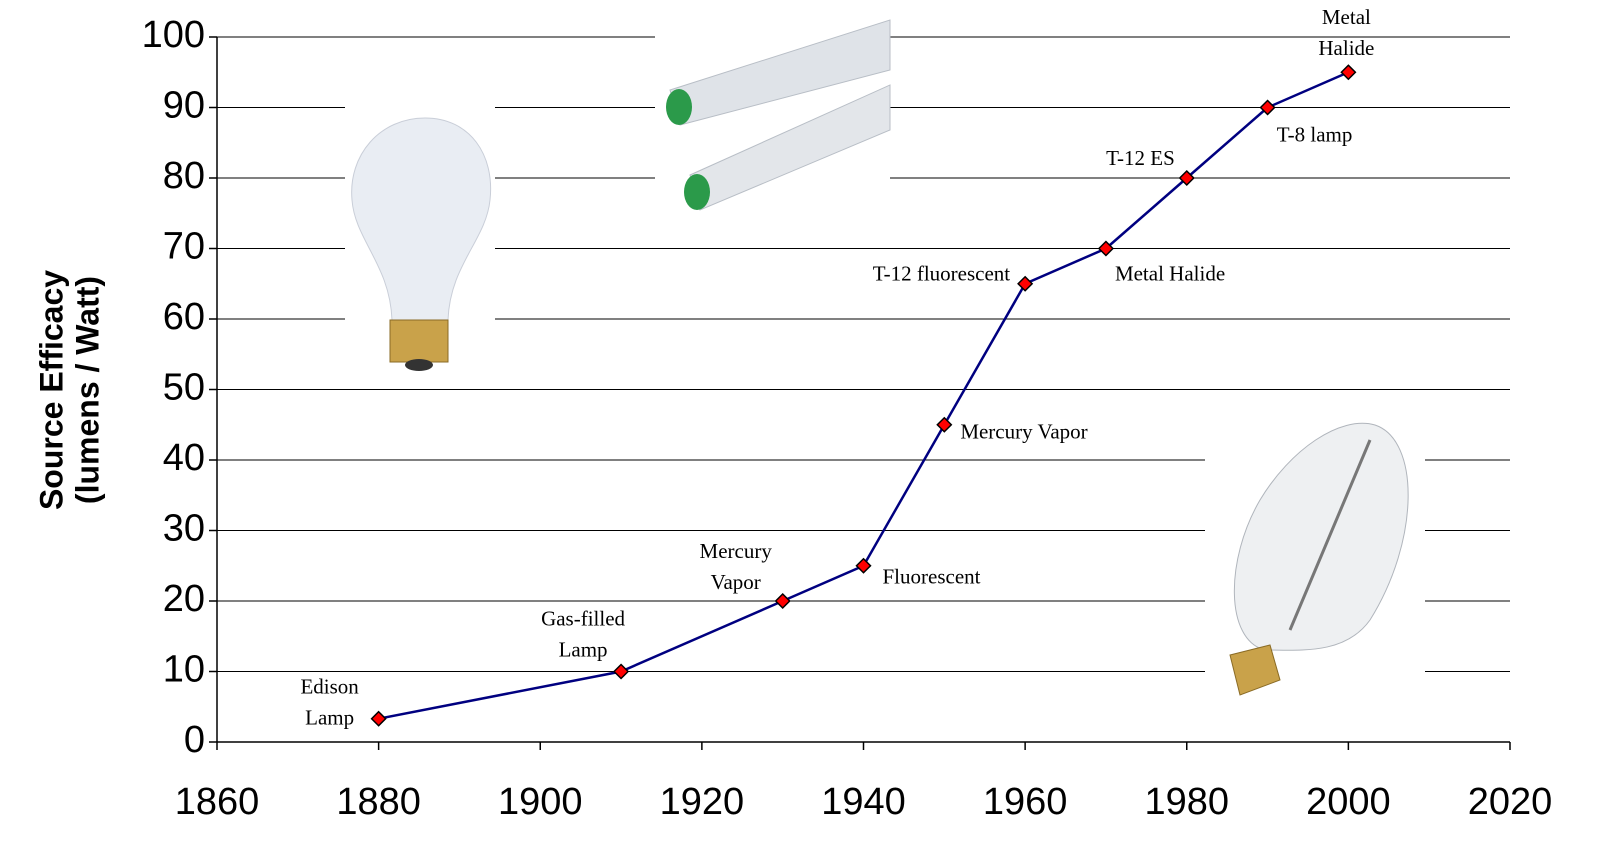  I want to click on point-label: T-12 fluorescent, so click(942, 274).